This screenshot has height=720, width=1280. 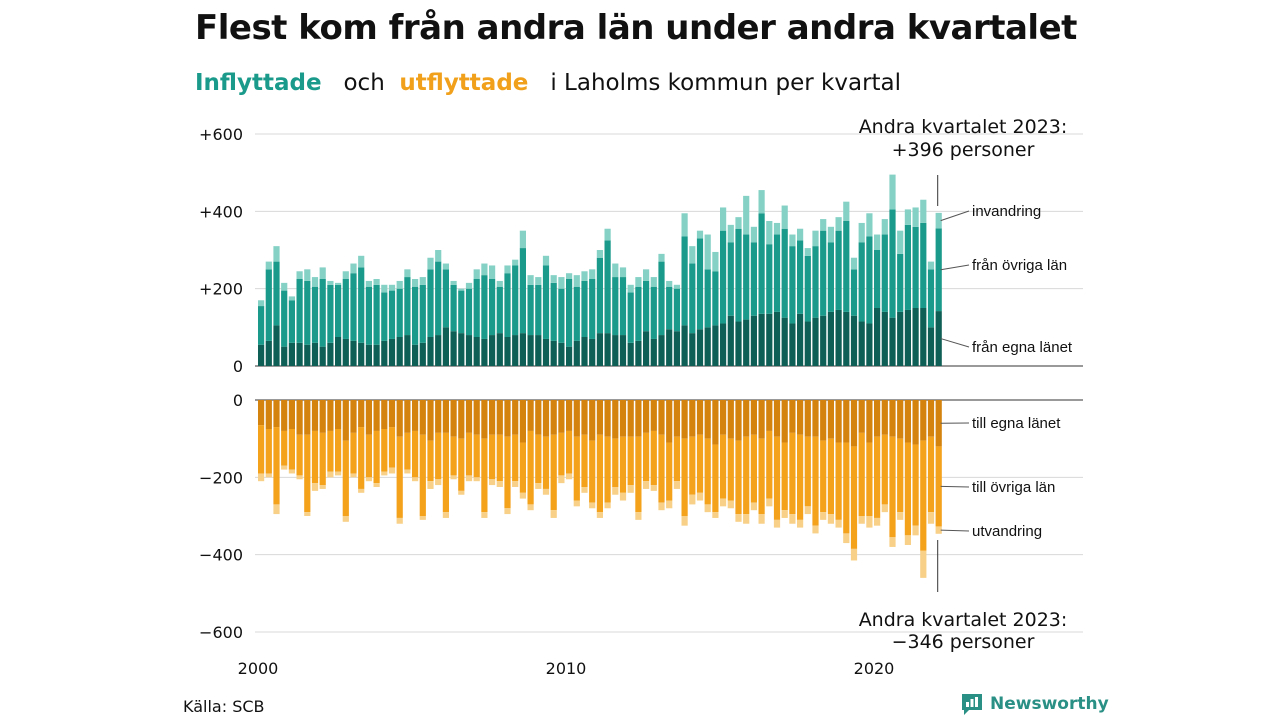 What do you see at coordinates (1034, 704) in the screenshot?
I see `brand-logo: Newsworthy` at bounding box center [1034, 704].